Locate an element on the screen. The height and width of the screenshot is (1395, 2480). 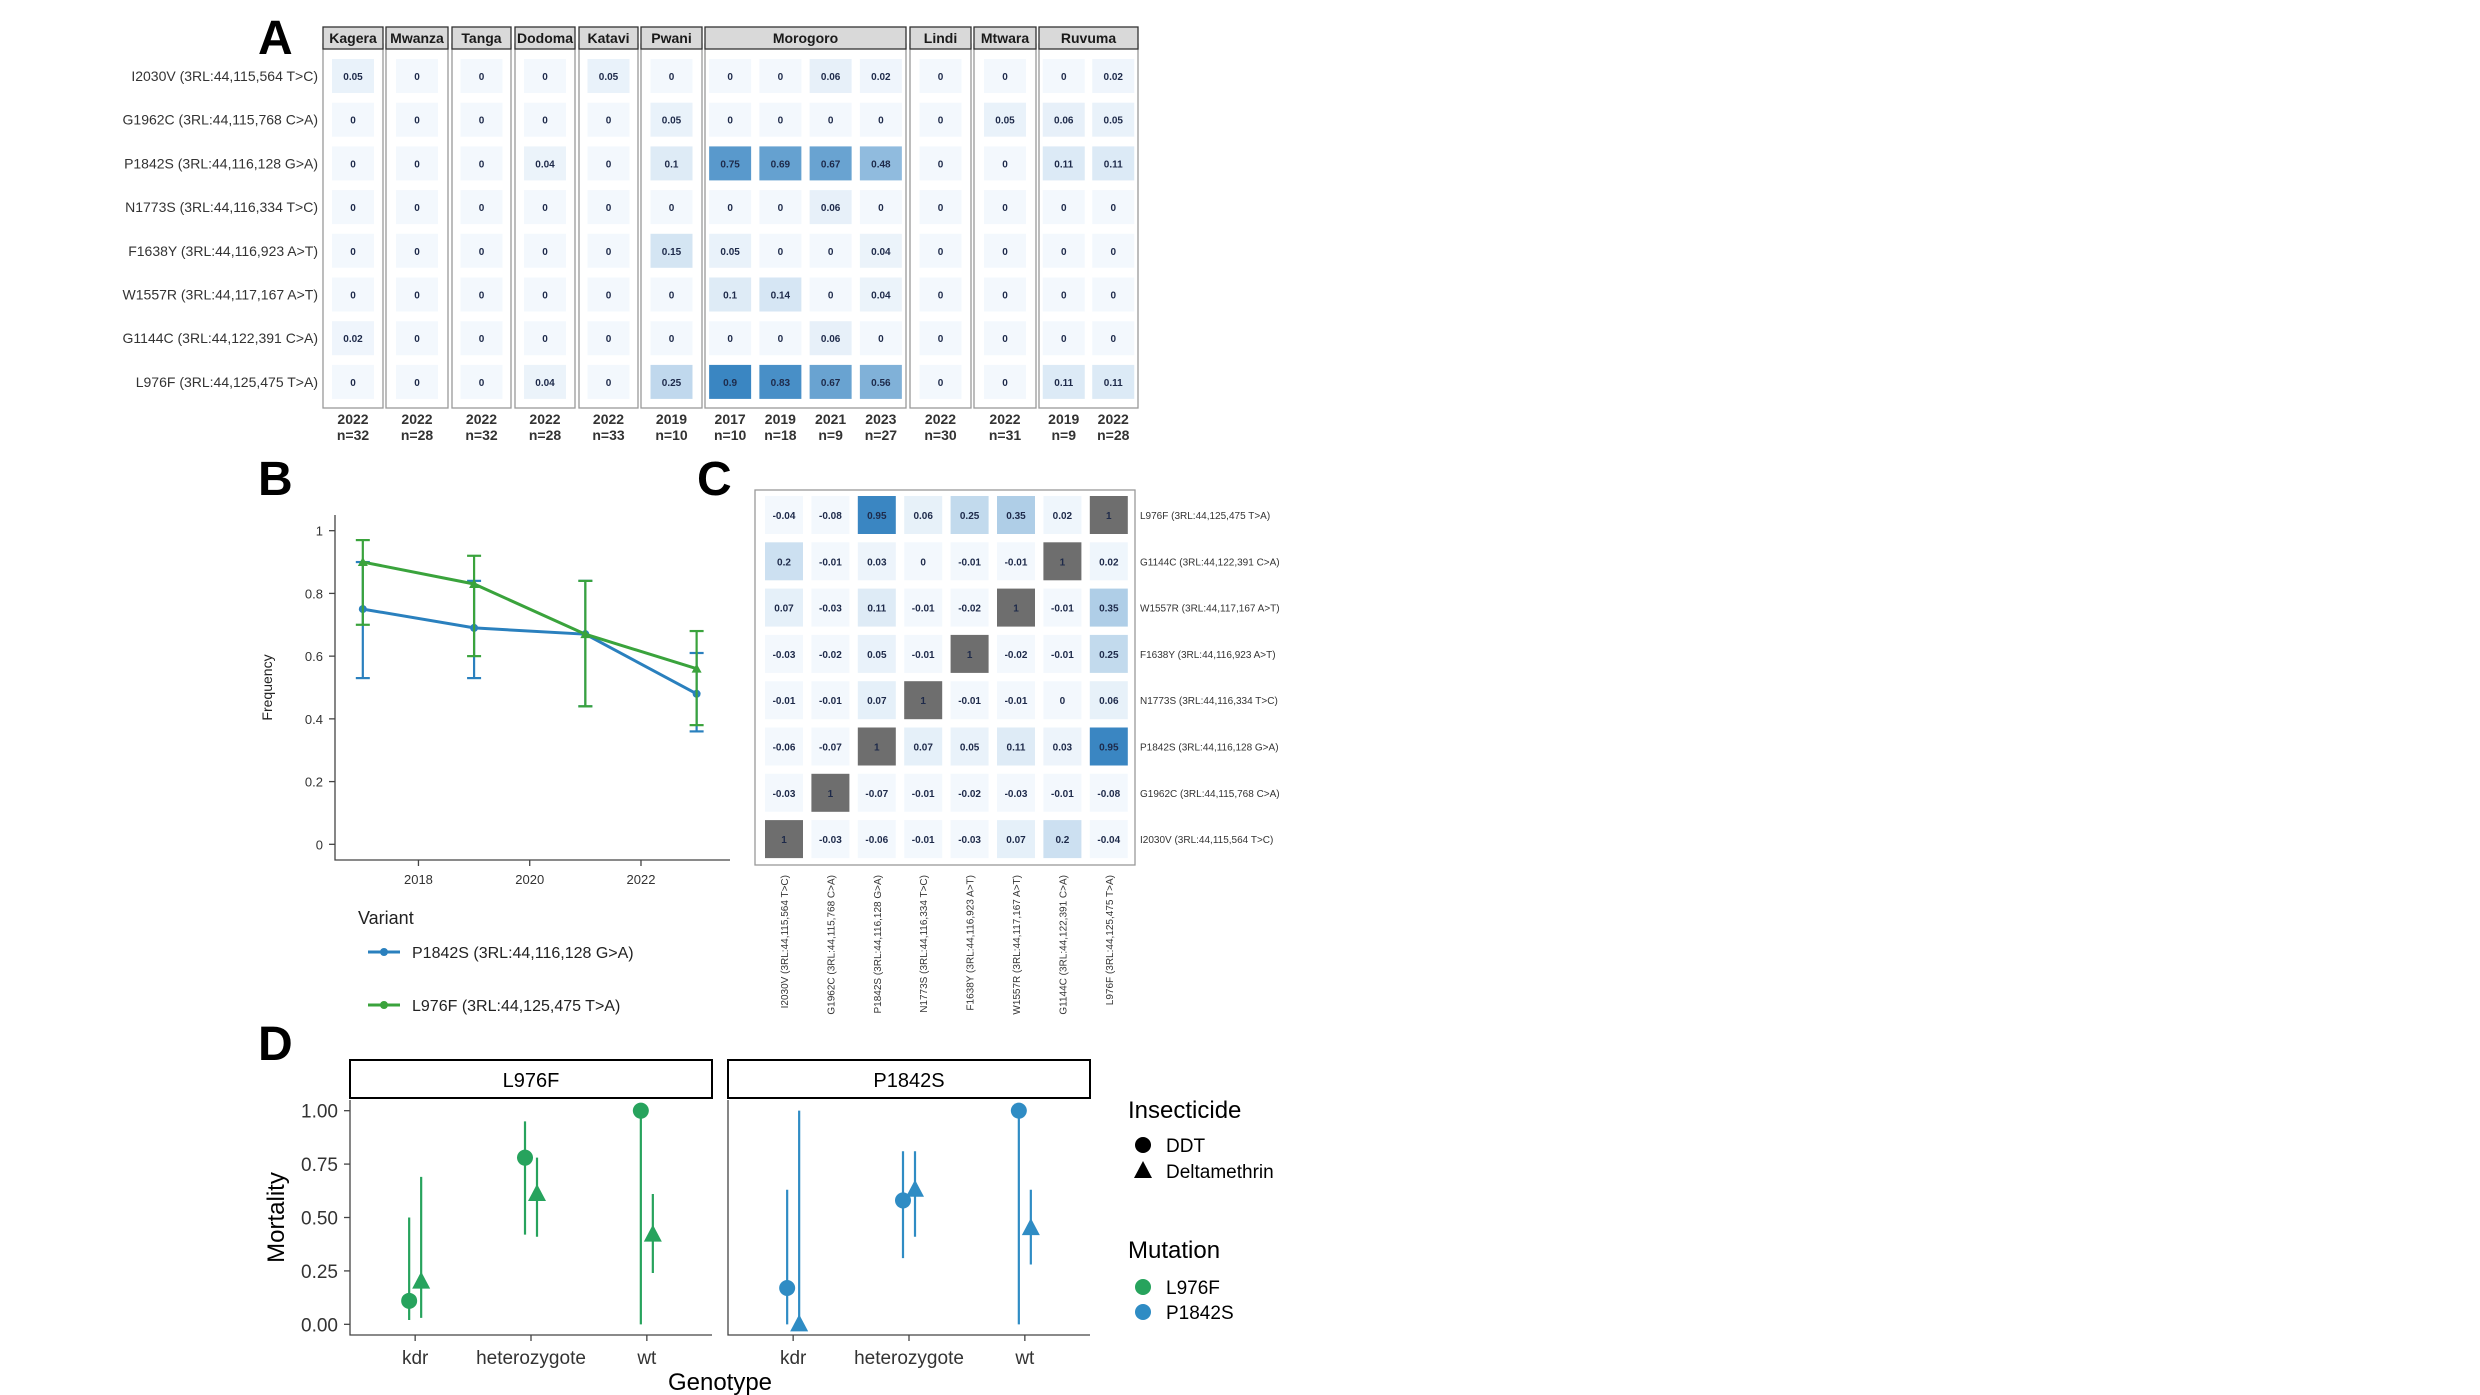
region-label: Mtwara is located at coordinates (1005, 38).